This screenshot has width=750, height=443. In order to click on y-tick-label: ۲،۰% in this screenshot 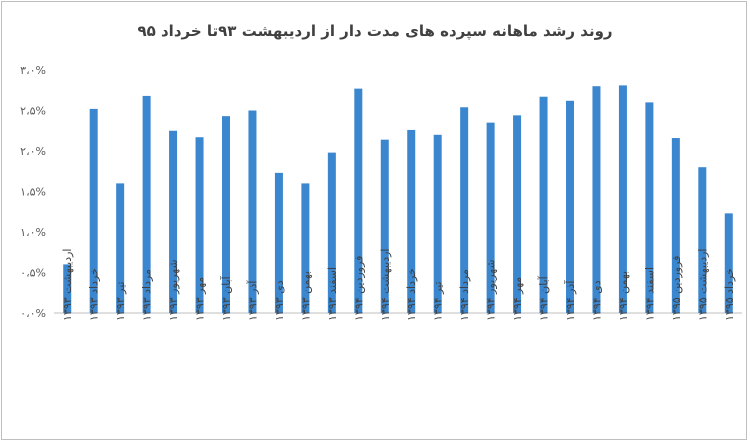, I will do `click(33, 151)`.